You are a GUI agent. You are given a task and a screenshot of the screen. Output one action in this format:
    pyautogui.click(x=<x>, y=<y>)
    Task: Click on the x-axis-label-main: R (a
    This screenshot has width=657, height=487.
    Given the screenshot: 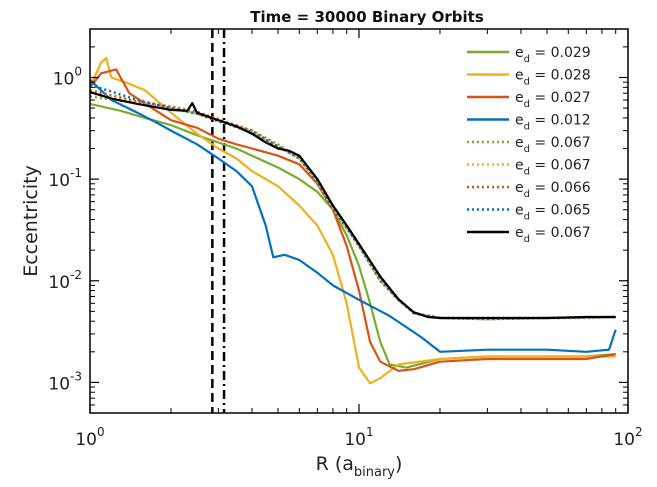 What is the action you would take?
    pyautogui.click(x=335, y=464)
    